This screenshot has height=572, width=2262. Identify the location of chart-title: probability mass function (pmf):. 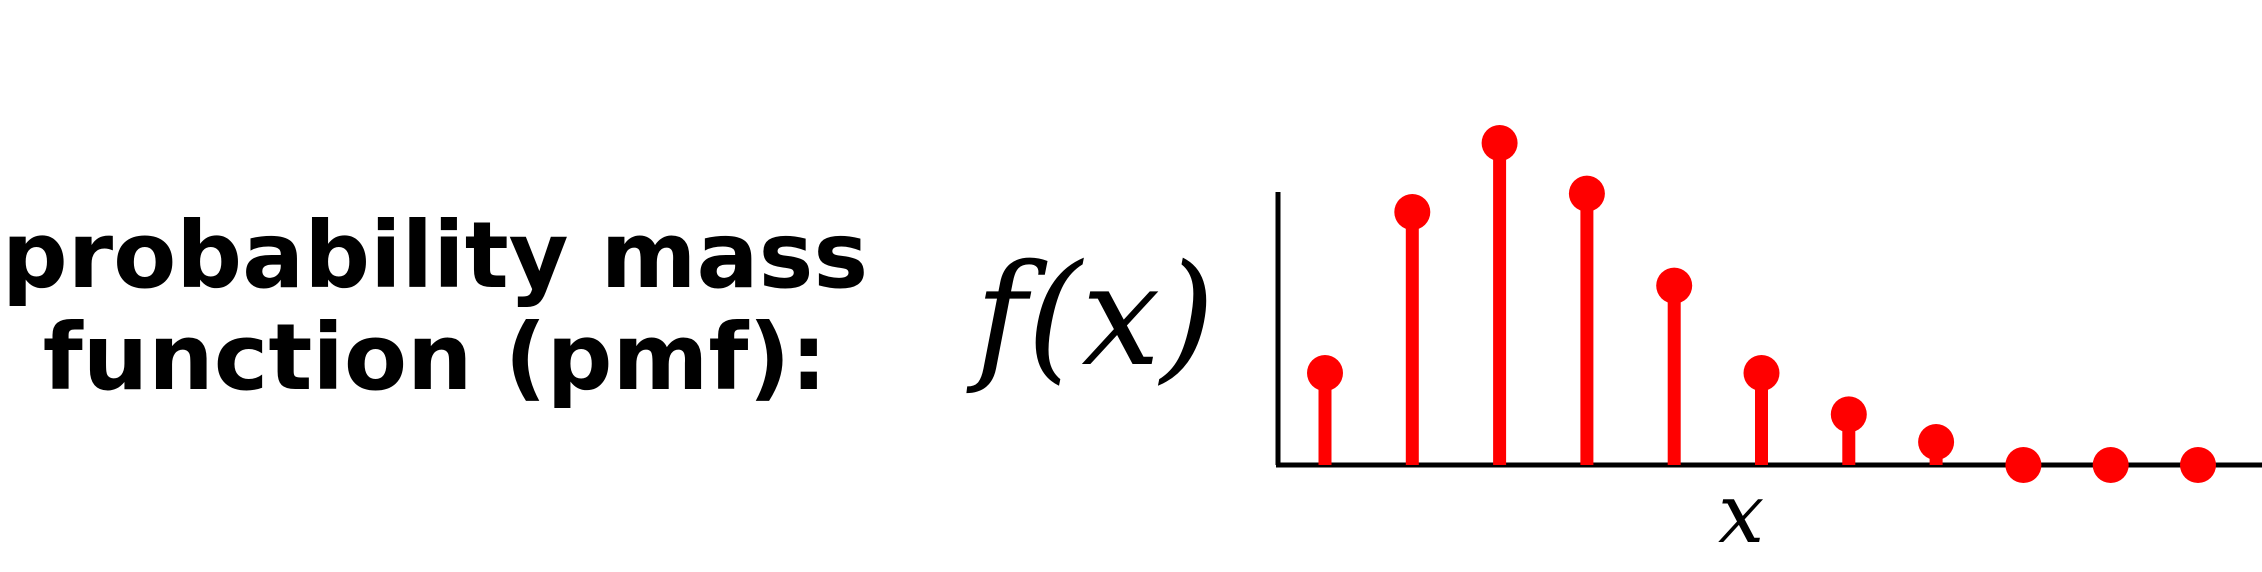
(435, 307).